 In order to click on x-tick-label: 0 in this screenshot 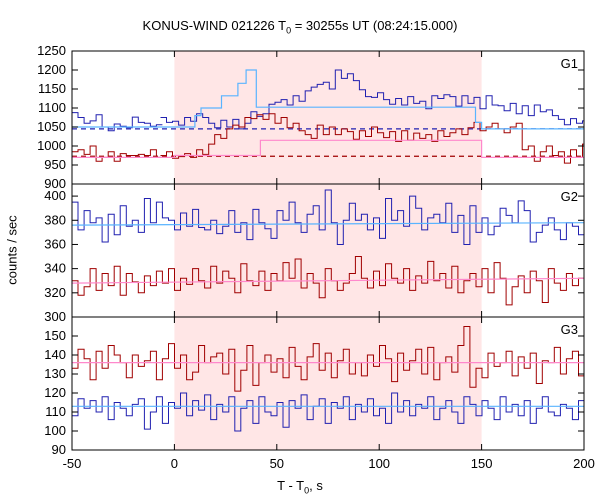, I will do `click(174, 463)`.